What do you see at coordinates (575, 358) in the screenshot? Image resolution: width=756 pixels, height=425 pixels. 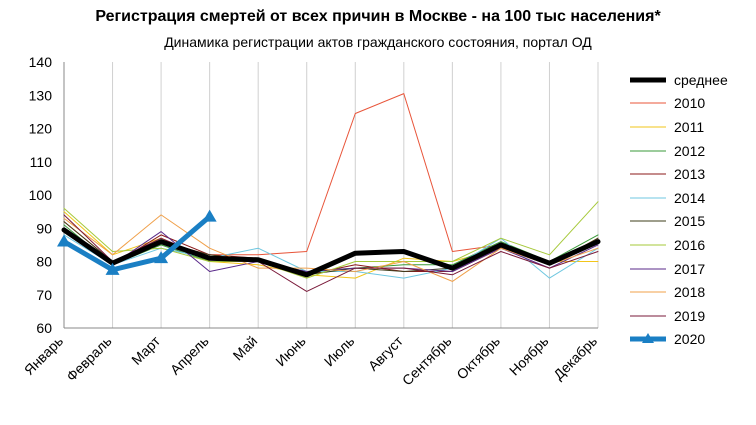 I see `x-tick-label: Декабрь` at bounding box center [575, 358].